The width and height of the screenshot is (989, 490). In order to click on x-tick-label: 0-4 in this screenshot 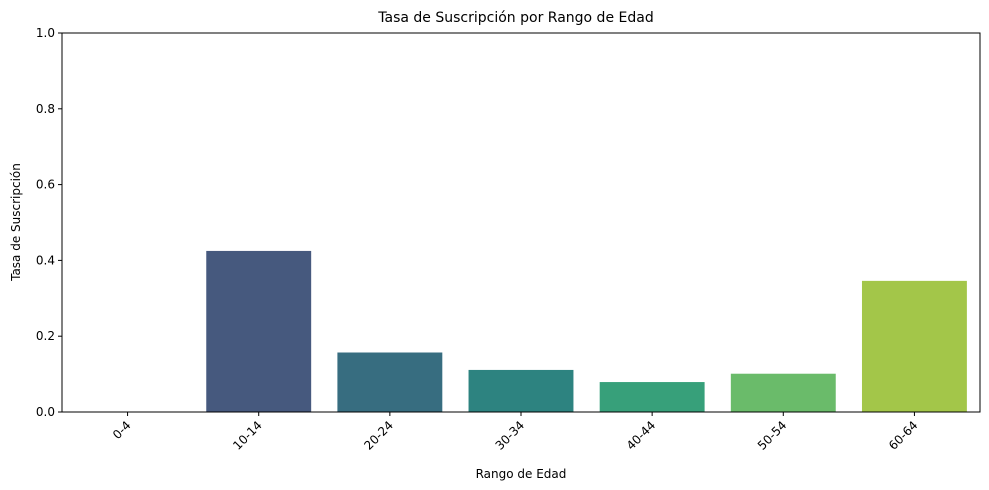, I will do `click(122, 430)`.